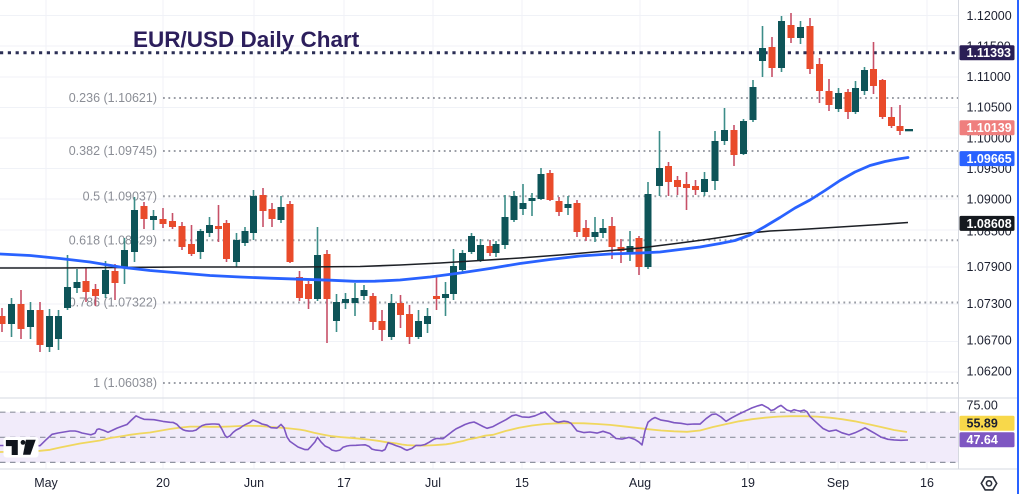  What do you see at coordinates (113, 241) in the screenshot?
I see `svg-text: 0.618 (1.08329)` at bounding box center [113, 241].